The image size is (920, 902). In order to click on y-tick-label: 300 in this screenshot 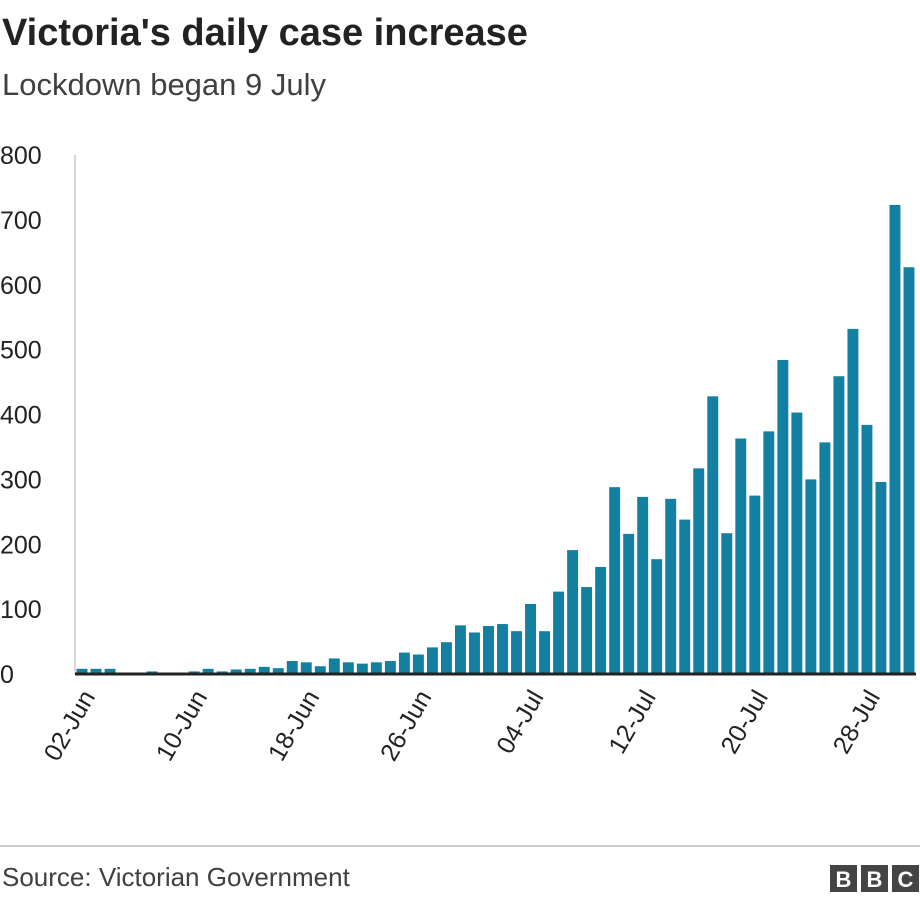, I will do `click(21, 480)`.